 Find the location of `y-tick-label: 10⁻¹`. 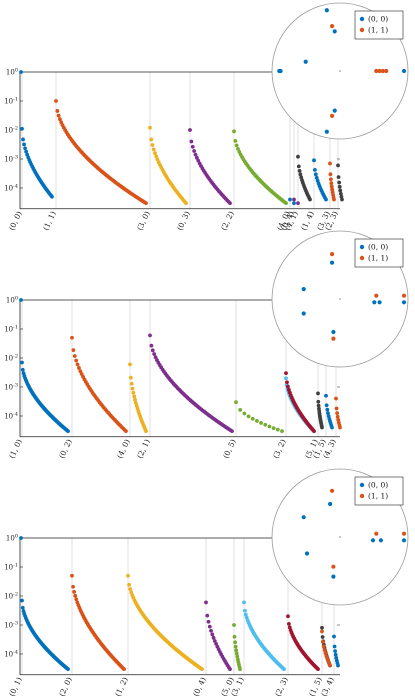

y-tick-label: 10⁻¹ is located at coordinates (11, 329).